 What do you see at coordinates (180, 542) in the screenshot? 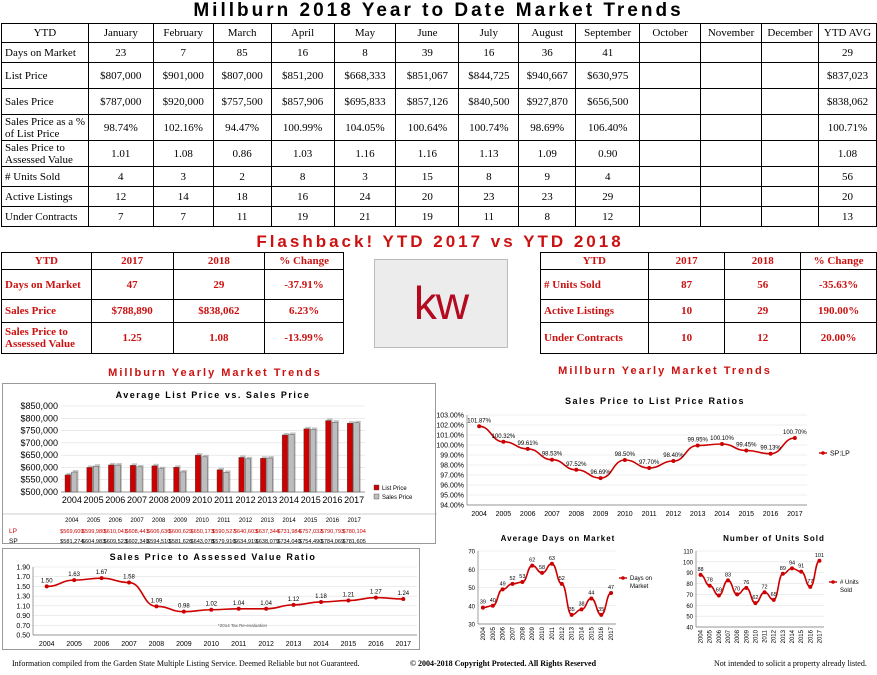
I see `data-table-value: $581,626` at bounding box center [180, 542].